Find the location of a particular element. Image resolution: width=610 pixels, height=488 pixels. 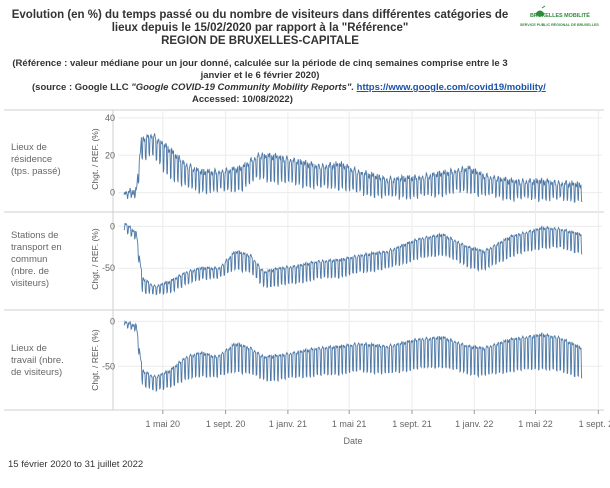

row-label-line: Stations de is located at coordinates (35, 235).